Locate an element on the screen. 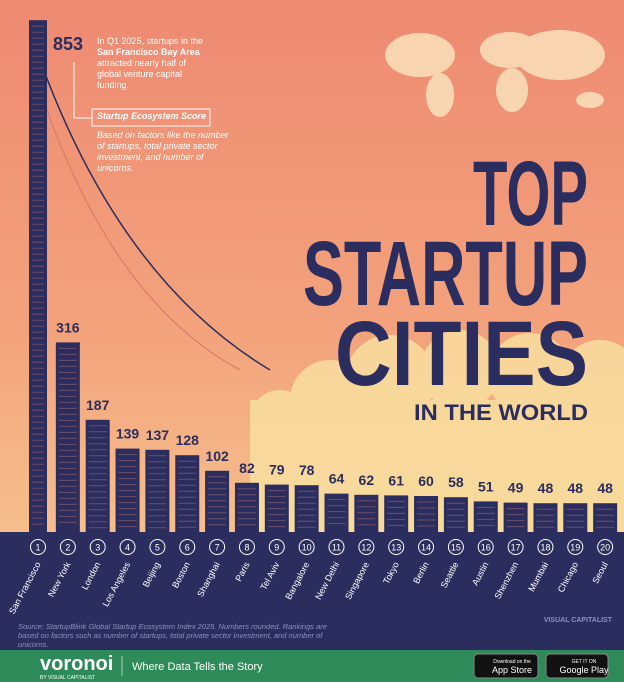  bridge-cable is located at coordinates (140, 230).